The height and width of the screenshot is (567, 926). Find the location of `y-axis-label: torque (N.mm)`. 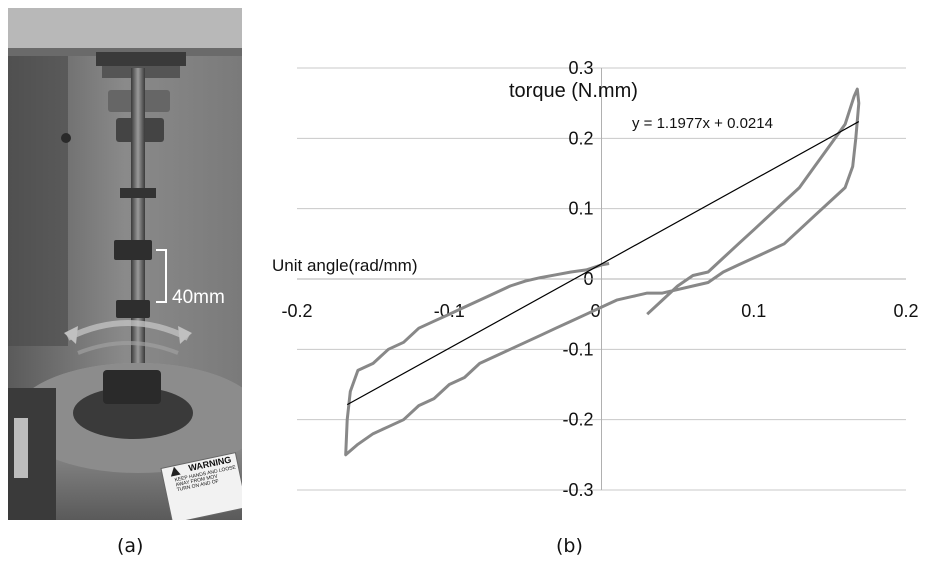

y-axis-label: torque (N.mm) is located at coordinates (573, 91).